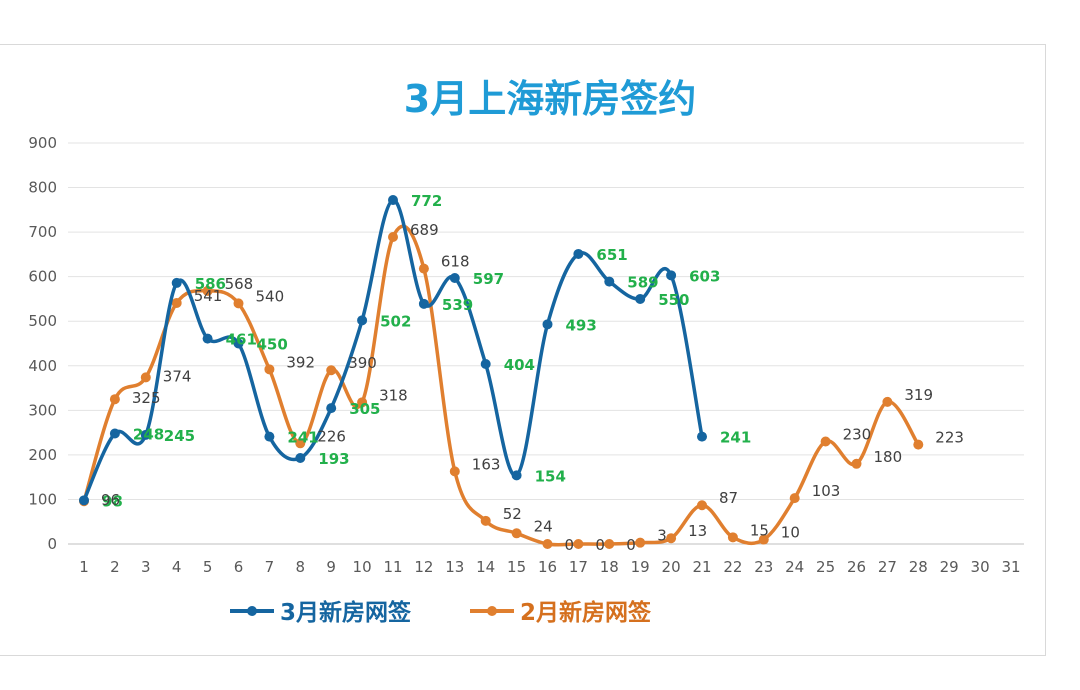 This screenshot has width=1080, height=690. I want to click on x-tick-label: 1, so click(84, 567).